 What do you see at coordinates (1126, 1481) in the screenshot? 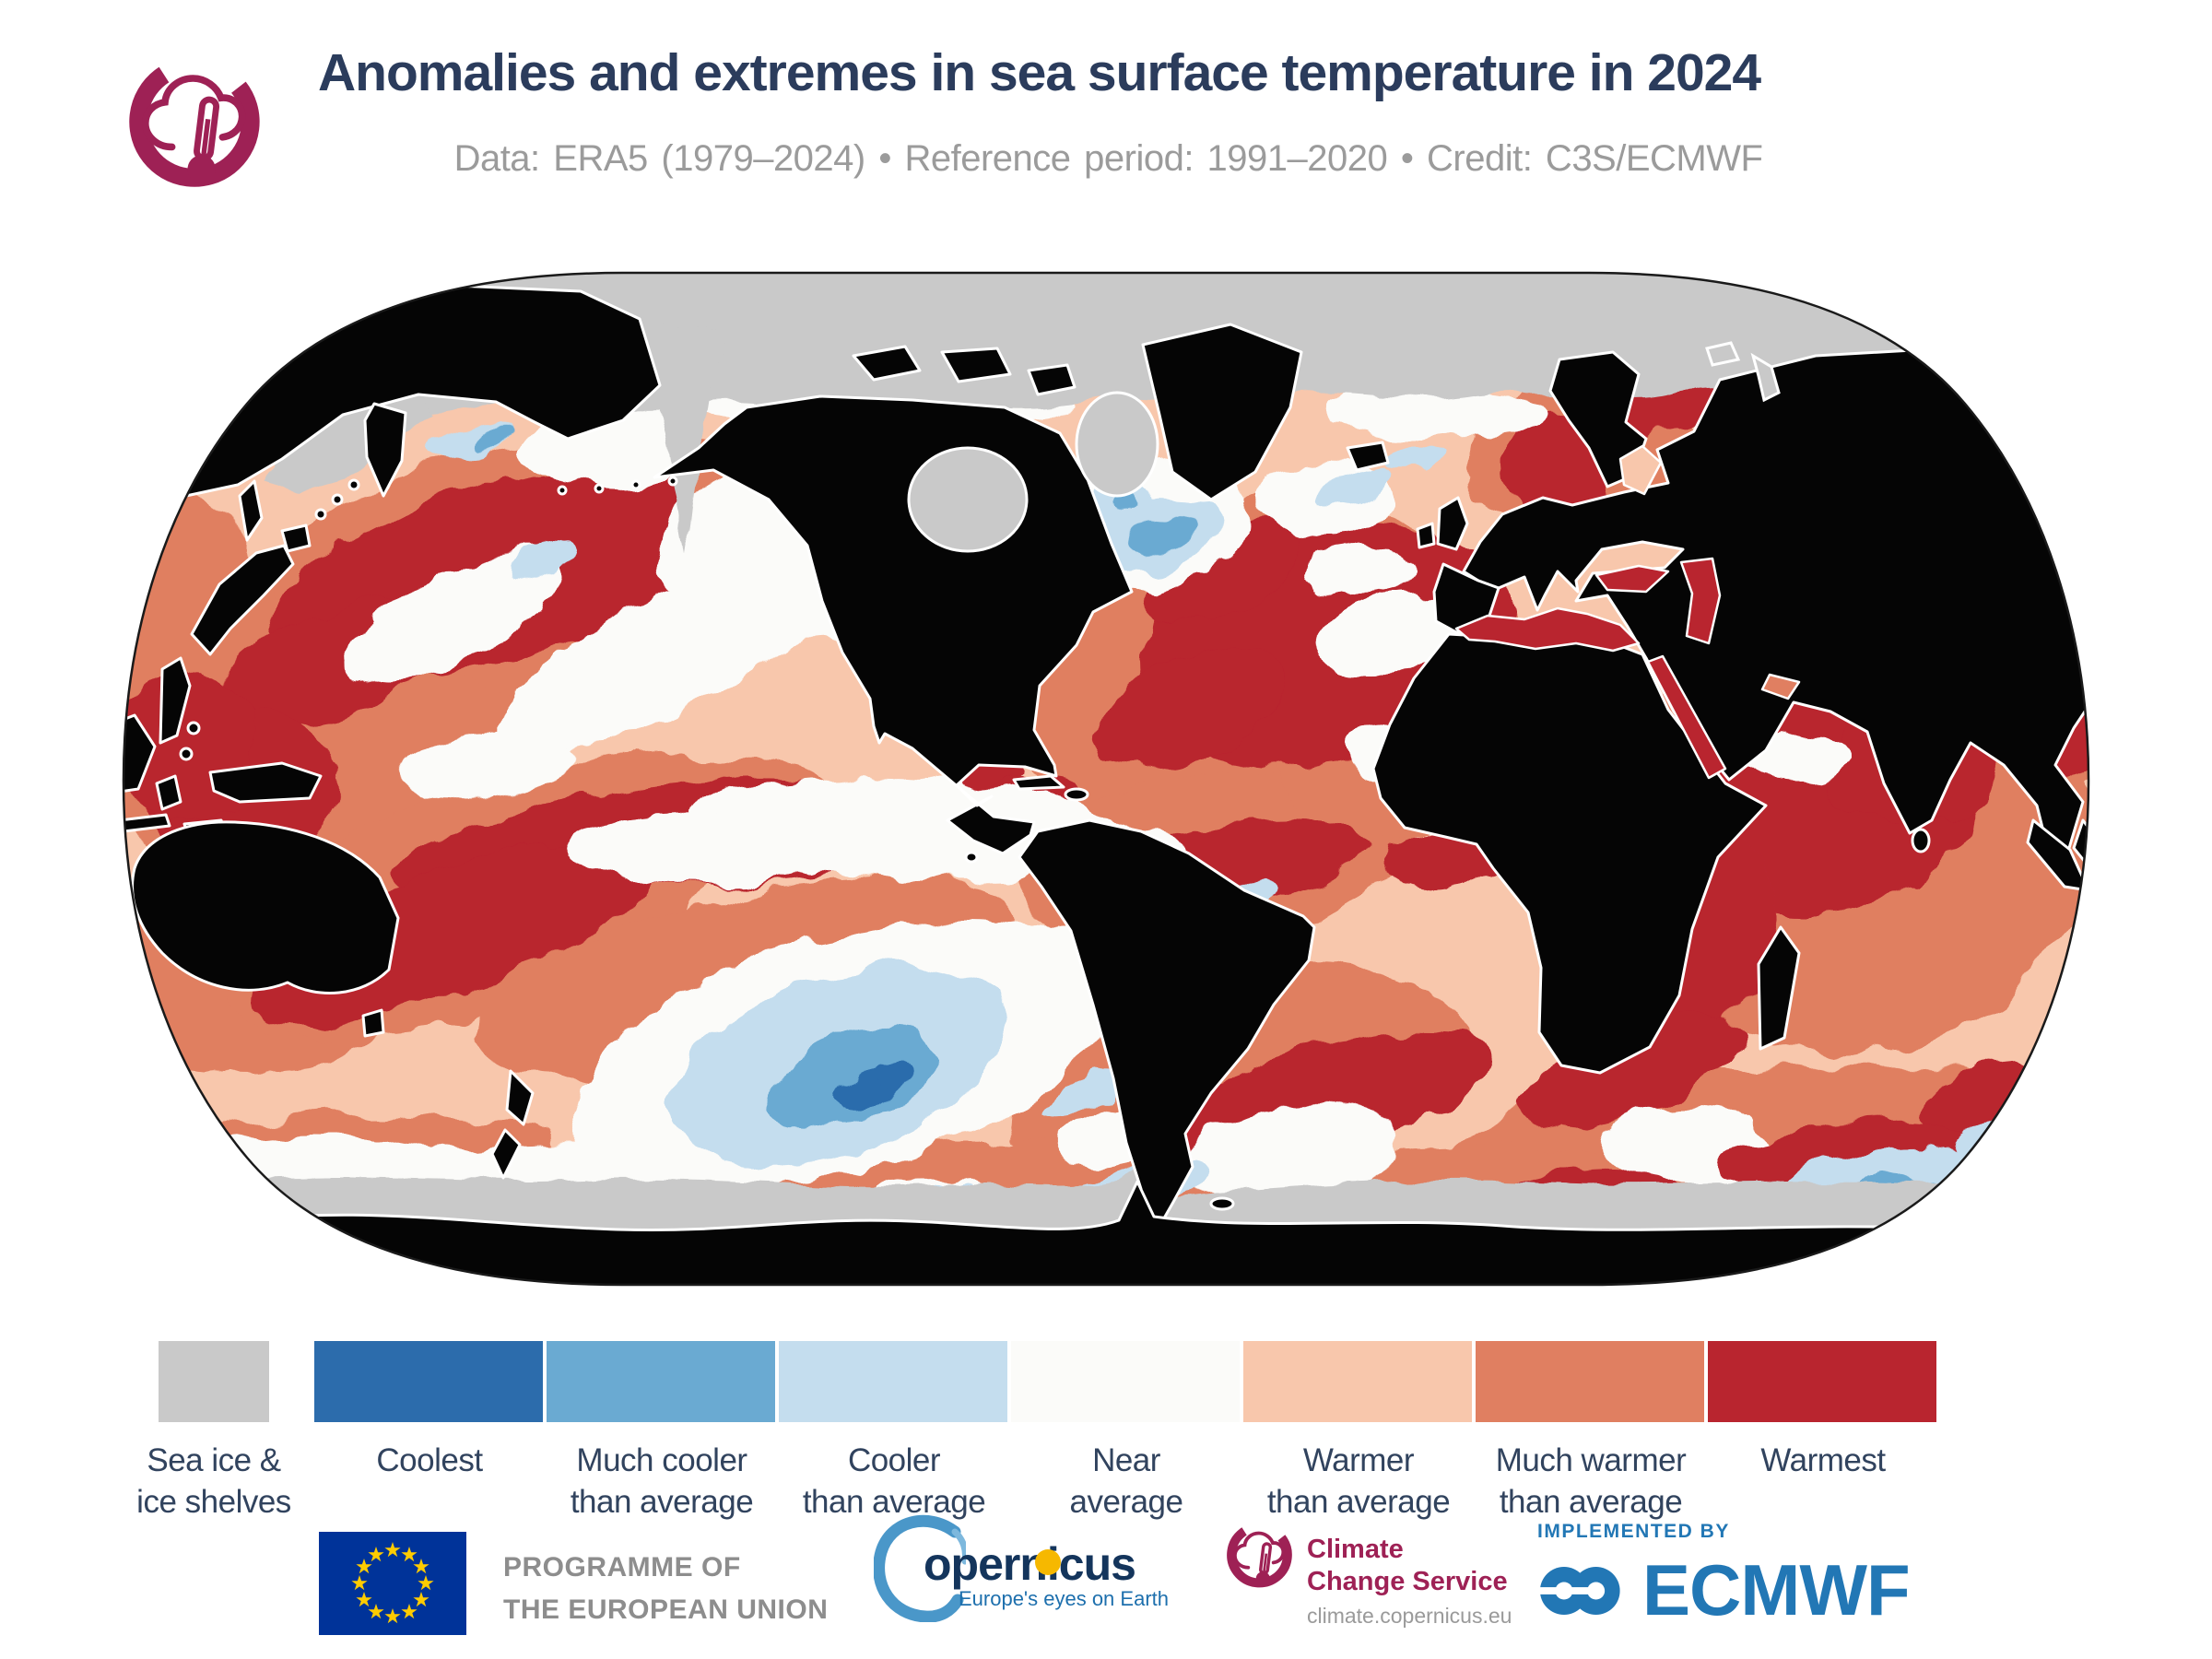
I see `legend-label-near-average: Near average` at bounding box center [1126, 1481].